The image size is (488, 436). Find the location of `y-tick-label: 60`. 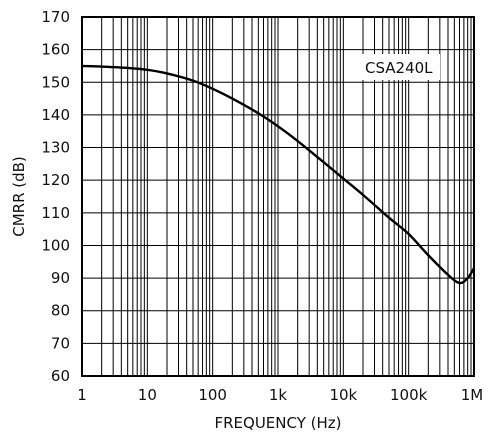

y-tick-label: 60 is located at coordinates (60, 376).